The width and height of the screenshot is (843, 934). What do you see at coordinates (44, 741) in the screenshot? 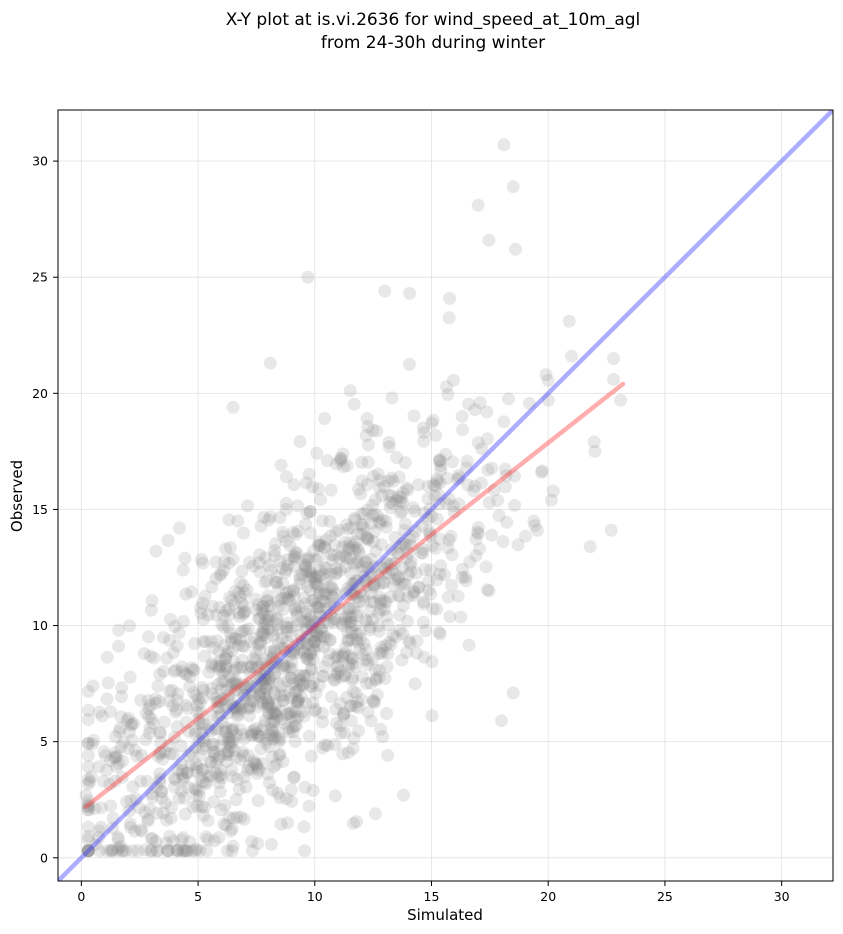
I see `y-tick-label: 5` at bounding box center [44, 741].